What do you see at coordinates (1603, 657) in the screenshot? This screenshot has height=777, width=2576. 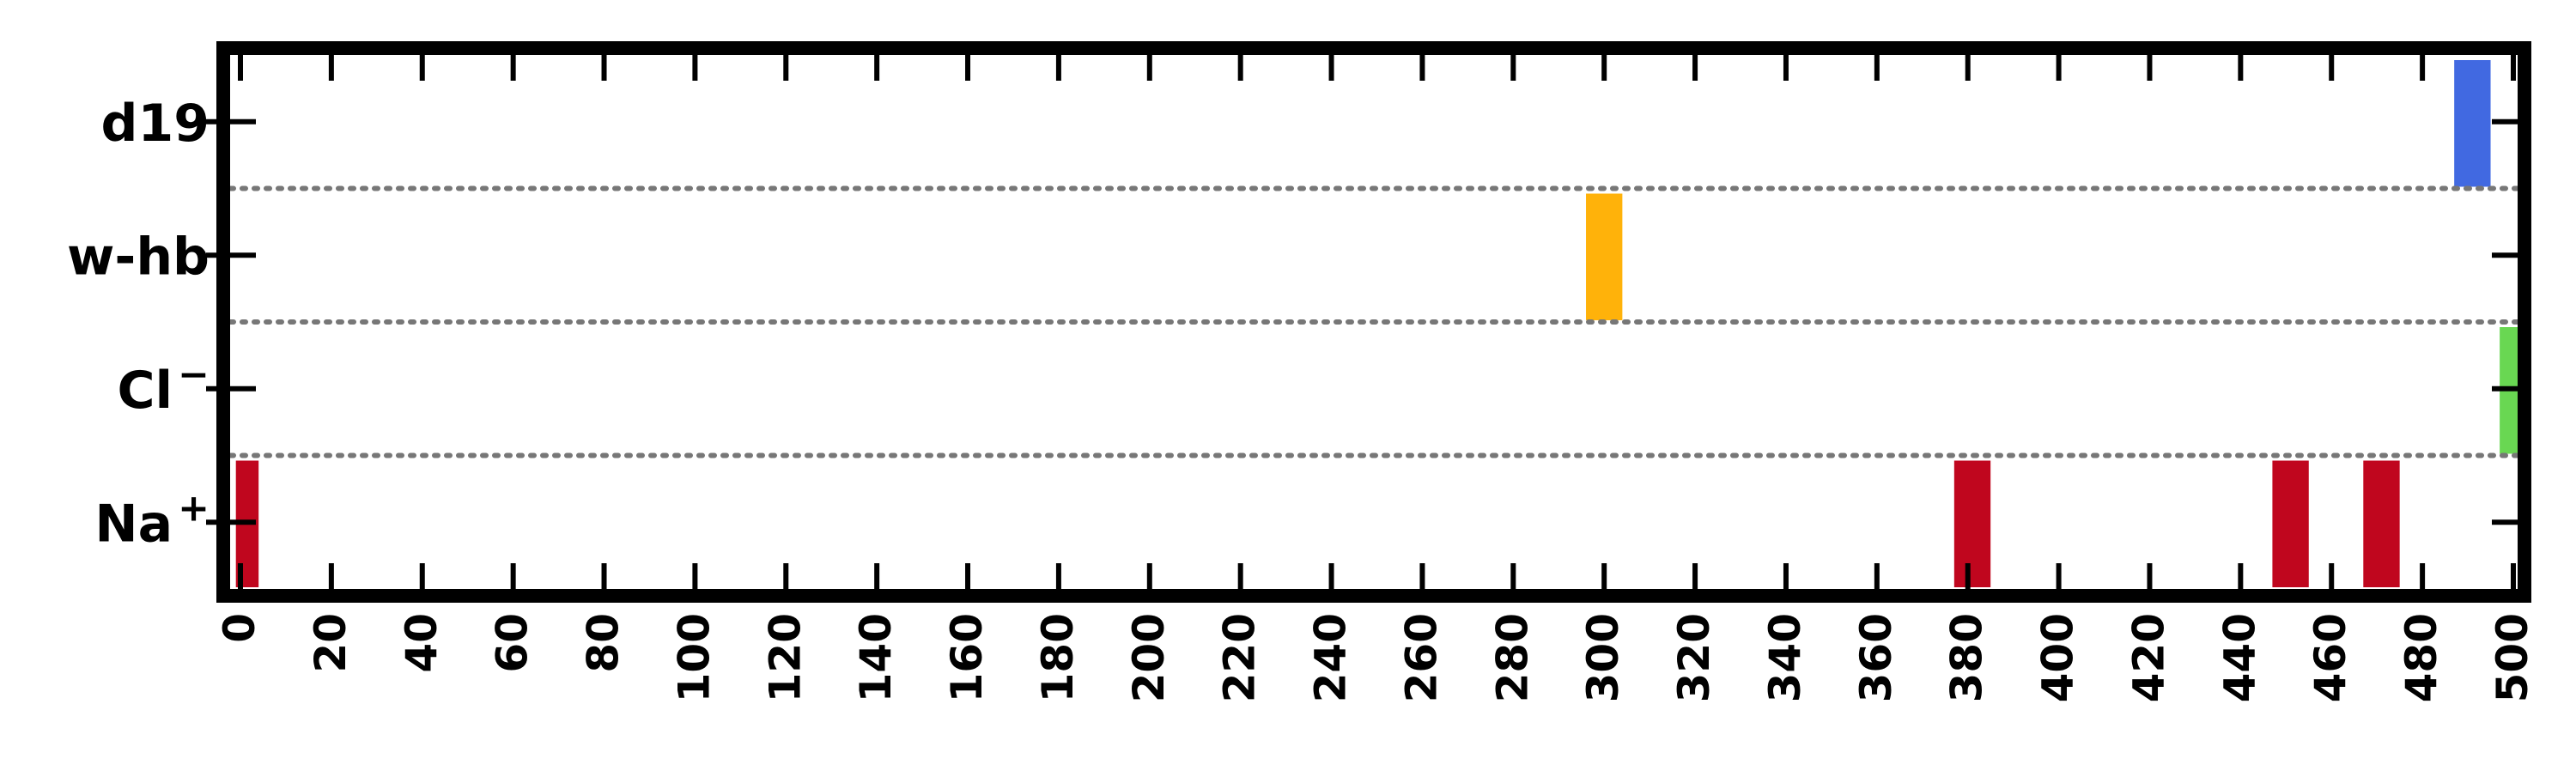 I see `x-tick-label-300: 300` at bounding box center [1603, 657].